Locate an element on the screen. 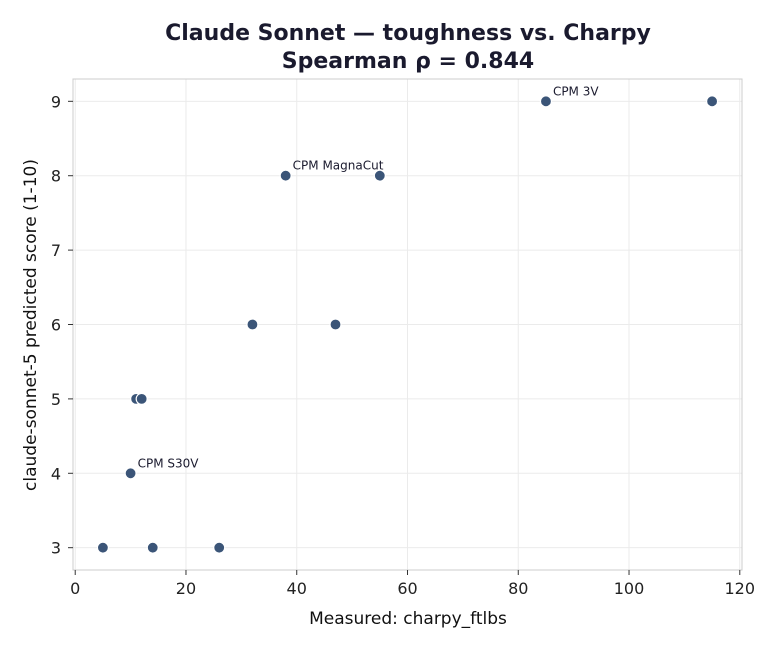  y-tick-label: 7 is located at coordinates (56, 250).